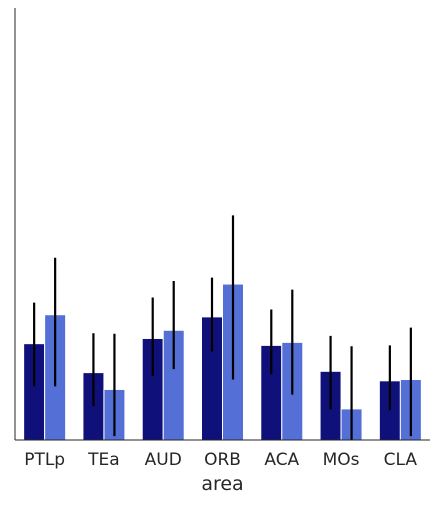 This screenshot has height=507, width=440. What do you see at coordinates (163, 460) in the screenshot?
I see `x-tick-label-aud: AUD` at bounding box center [163, 460].